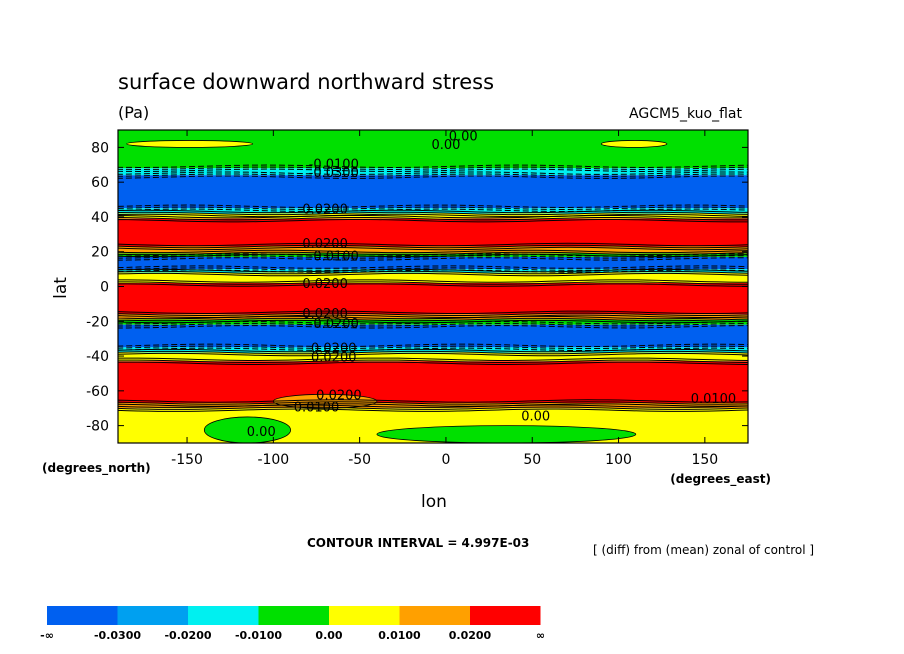 This screenshot has height=654, width=904. Describe the element at coordinates (292, 624) in the screenshot. I see `color-legend: -∞ -0.0300 -0.0200 -0.0100 0.00 0.0100 0.0200 ∞` at that location.